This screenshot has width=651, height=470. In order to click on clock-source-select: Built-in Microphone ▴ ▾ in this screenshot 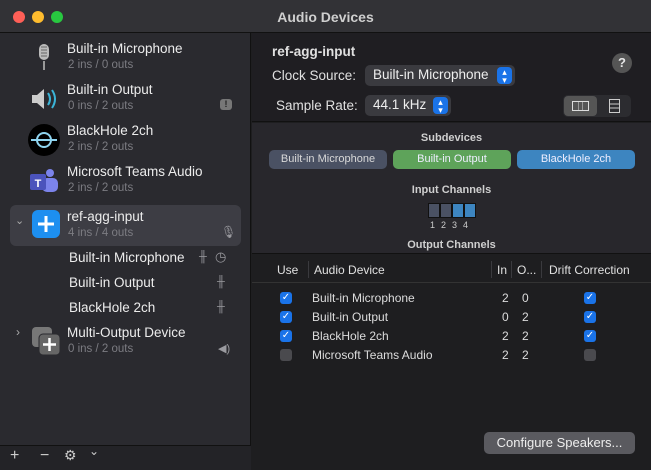, I will do `click(440, 75)`.